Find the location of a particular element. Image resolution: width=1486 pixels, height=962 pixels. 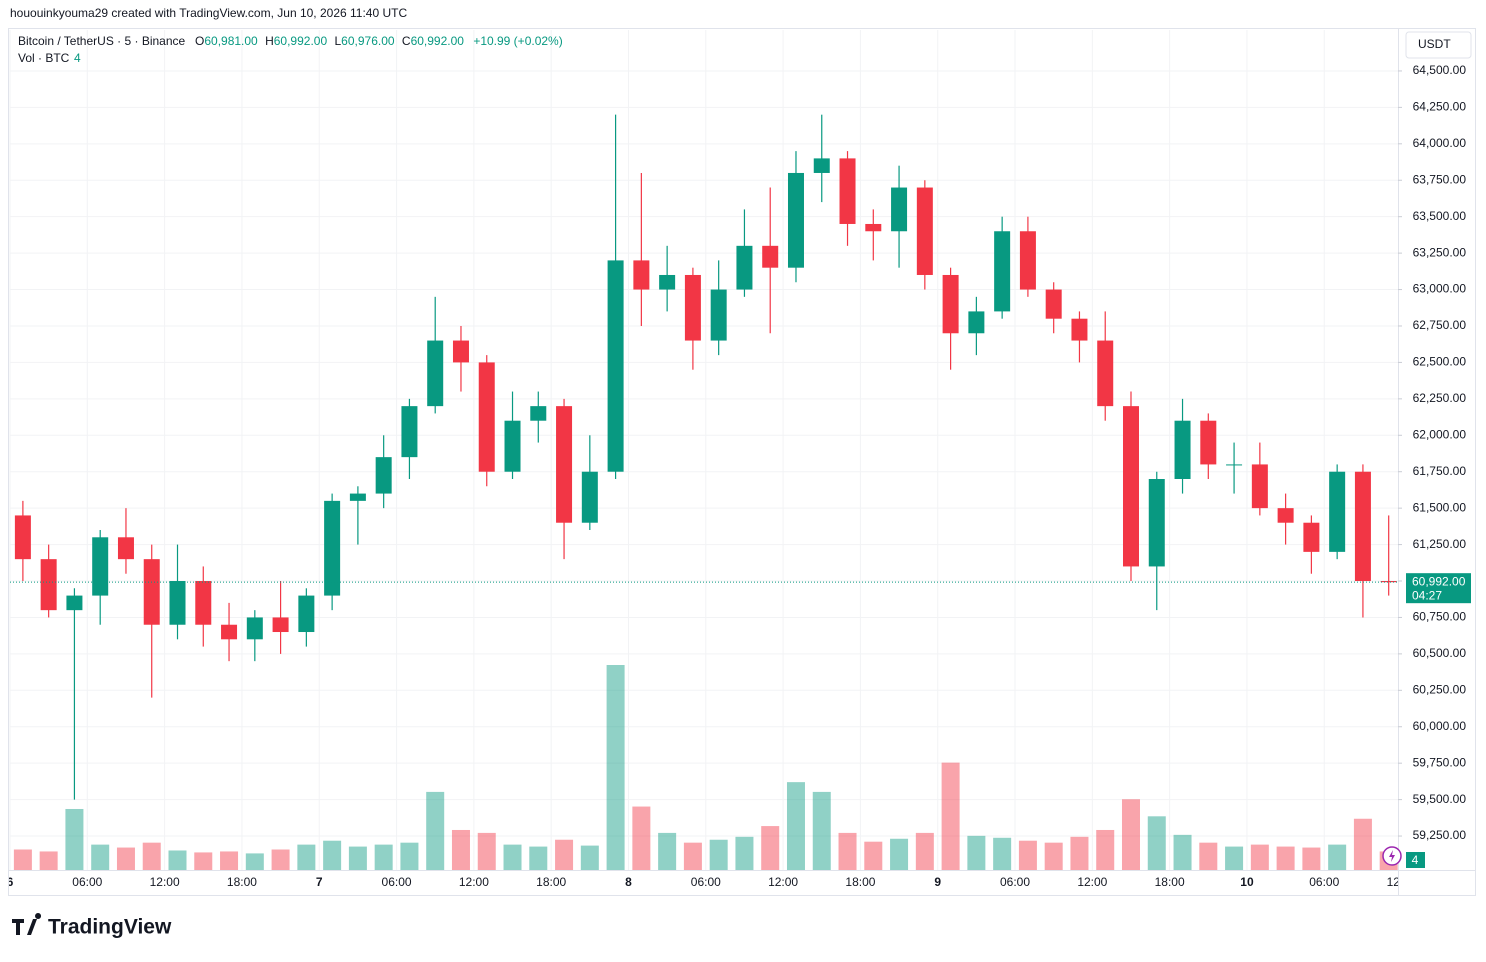

y-tick-label: 61,250.00 is located at coordinates (1440, 544).